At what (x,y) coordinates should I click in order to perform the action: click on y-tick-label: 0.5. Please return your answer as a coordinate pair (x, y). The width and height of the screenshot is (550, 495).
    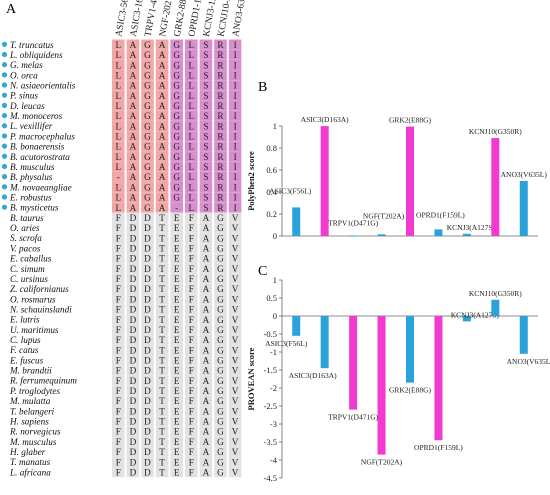
    Looking at the image, I should click on (271, 298).